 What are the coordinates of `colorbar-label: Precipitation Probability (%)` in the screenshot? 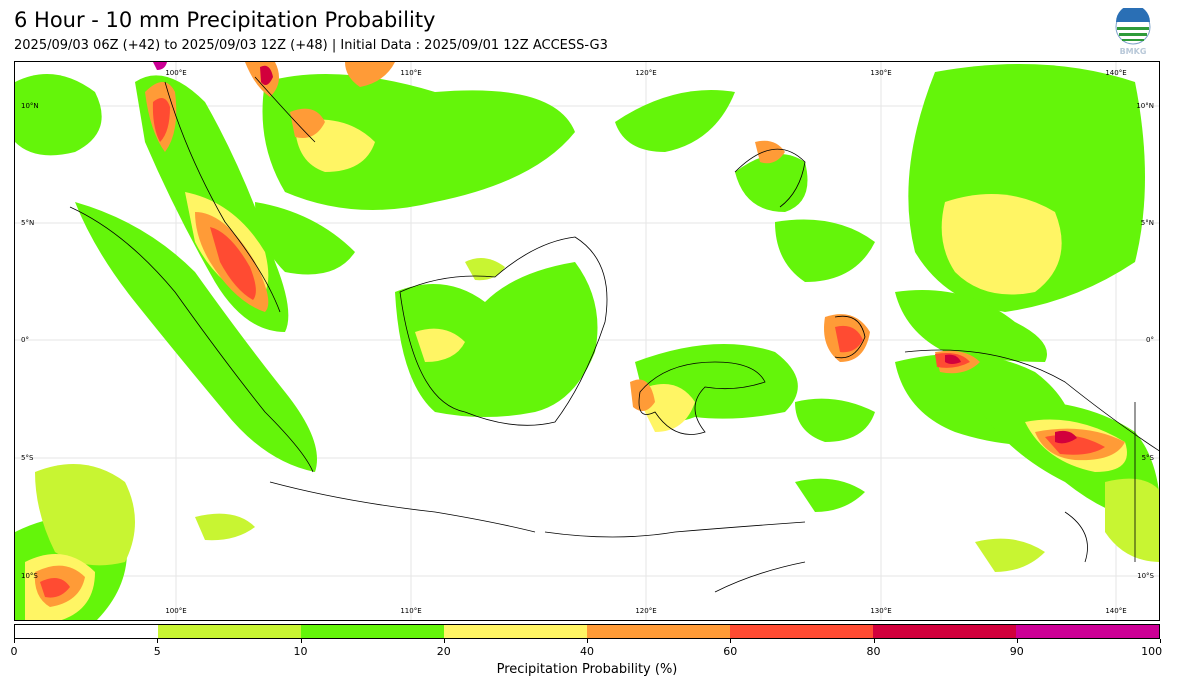 It's located at (587, 669).